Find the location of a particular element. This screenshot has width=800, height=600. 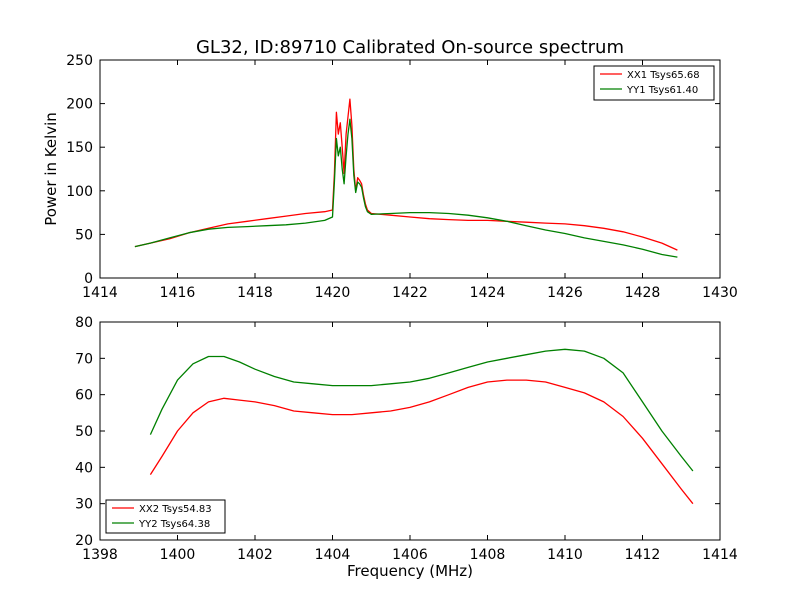

bottom-x-tick-label: 1412 is located at coordinates (643, 555).